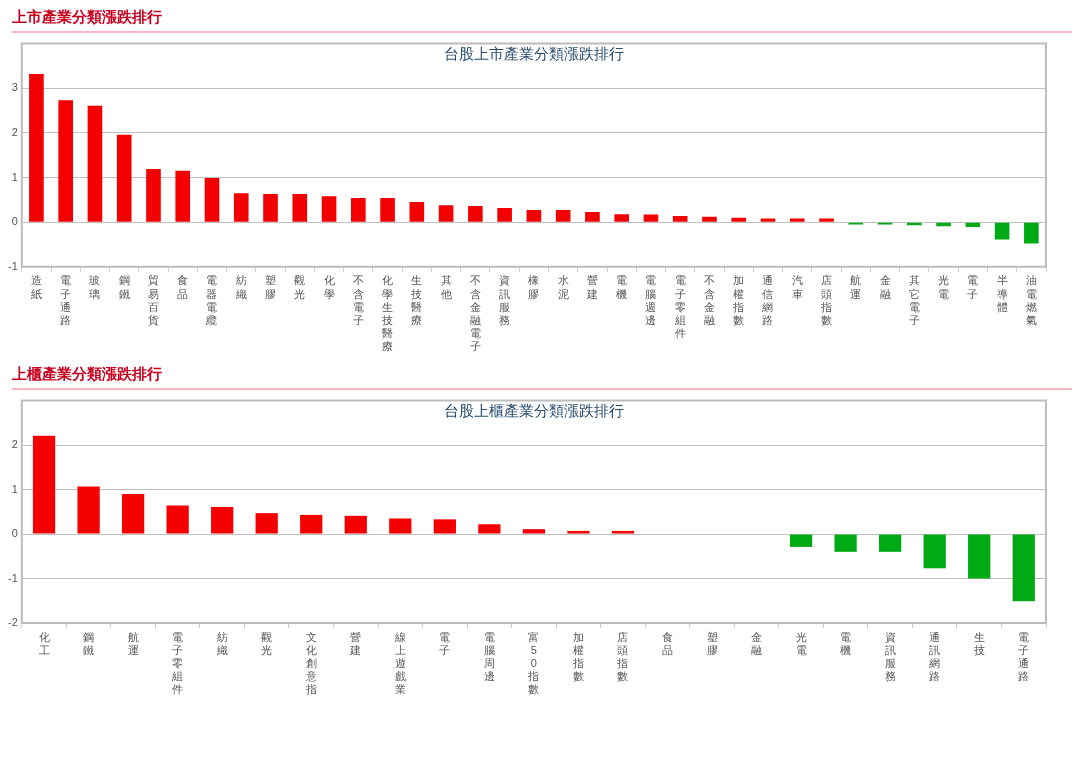 The image size is (1080, 758). What do you see at coordinates (416, 300) in the screenshot?
I see `x-tick-label: 生技醫療` at bounding box center [416, 300].